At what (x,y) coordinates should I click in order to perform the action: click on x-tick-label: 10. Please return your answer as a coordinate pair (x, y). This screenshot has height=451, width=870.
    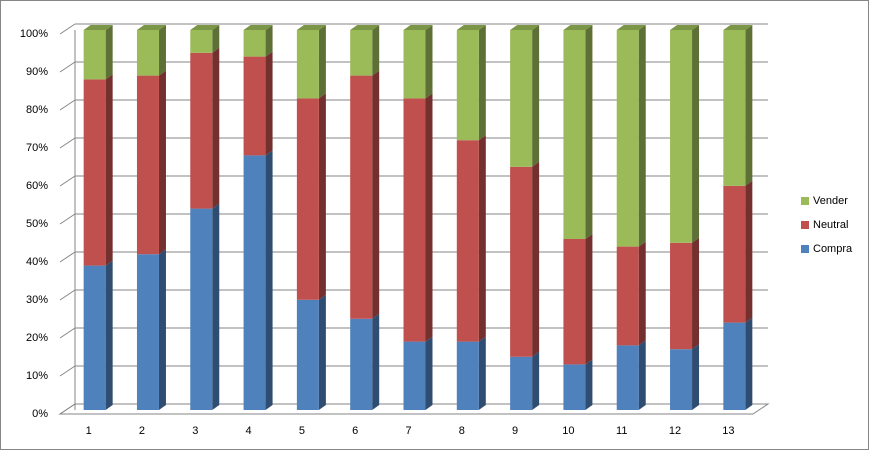
    Looking at the image, I should click on (568, 431).